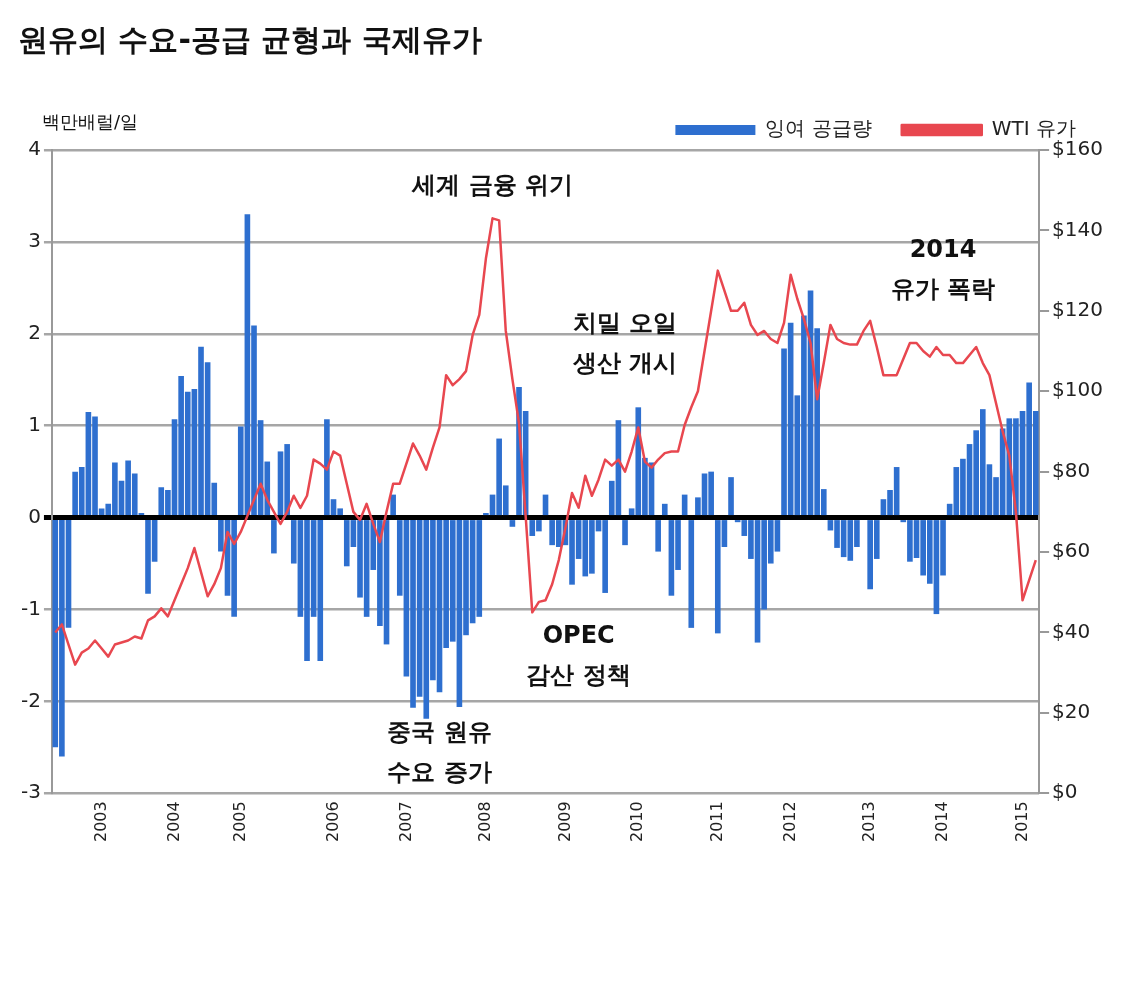 The width and height of the screenshot is (1126, 982). Describe the element at coordinates (943, 269) in the screenshot. I see `annotation: 2014 유가 폭락` at that location.